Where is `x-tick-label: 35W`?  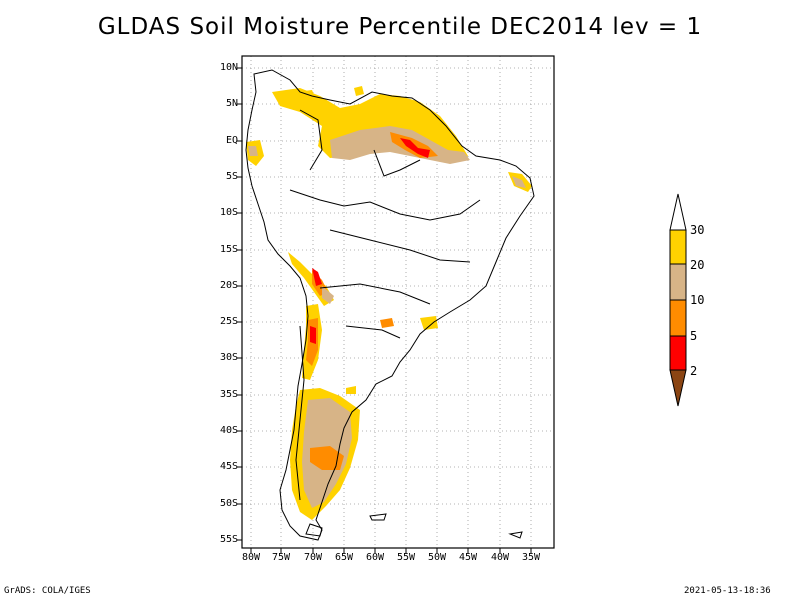
x-tick-label: 35W is located at coordinates (531, 557).